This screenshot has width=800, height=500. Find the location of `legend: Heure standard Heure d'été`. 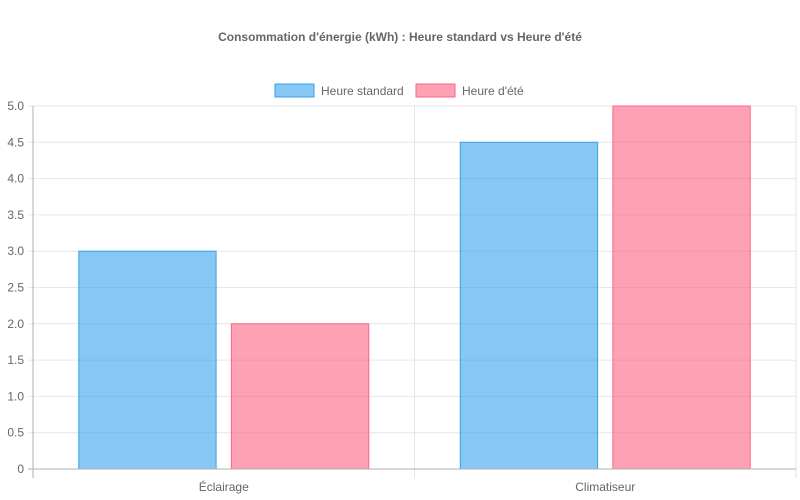

legend: Heure standard Heure d'été is located at coordinates (399, 90).